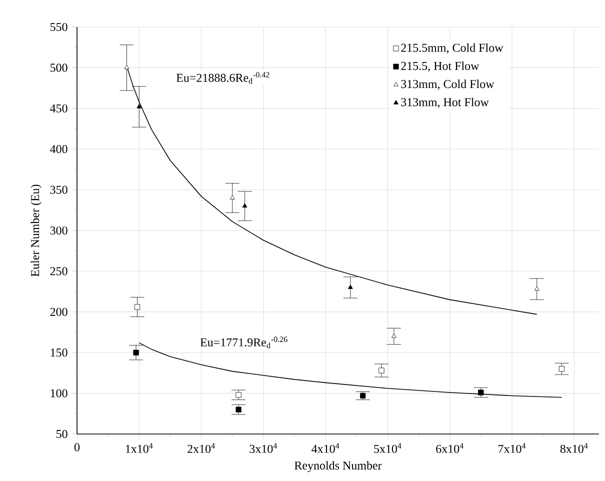 The width and height of the screenshot is (605, 481). What do you see at coordinates (77, 447) in the screenshot?
I see `x-tick-label: 0` at bounding box center [77, 447].